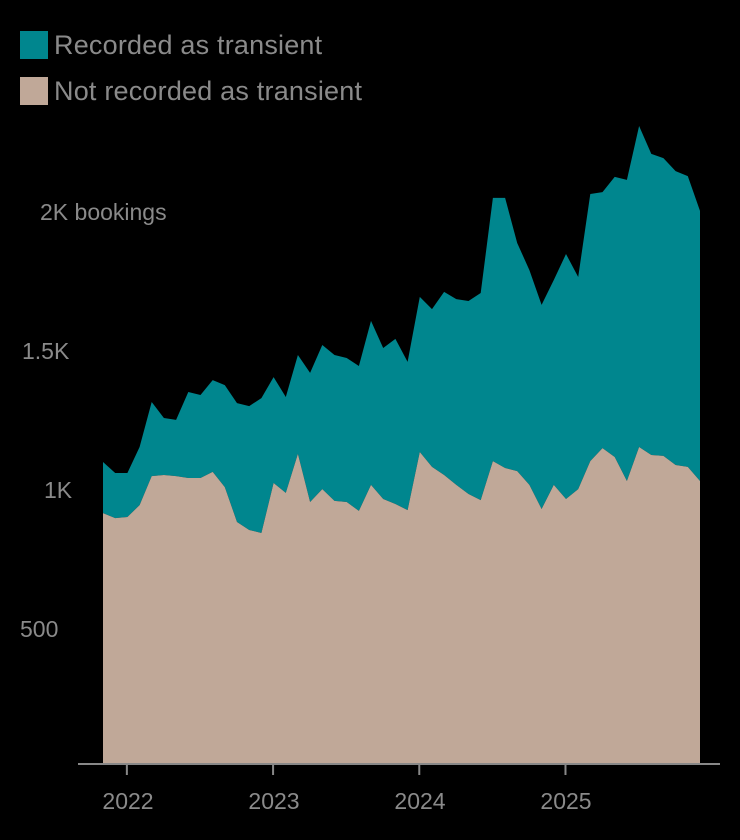  Describe the element at coordinates (208, 90) in the screenshot. I see `legend-label-not-recorded: Not recorded as transient` at that location.